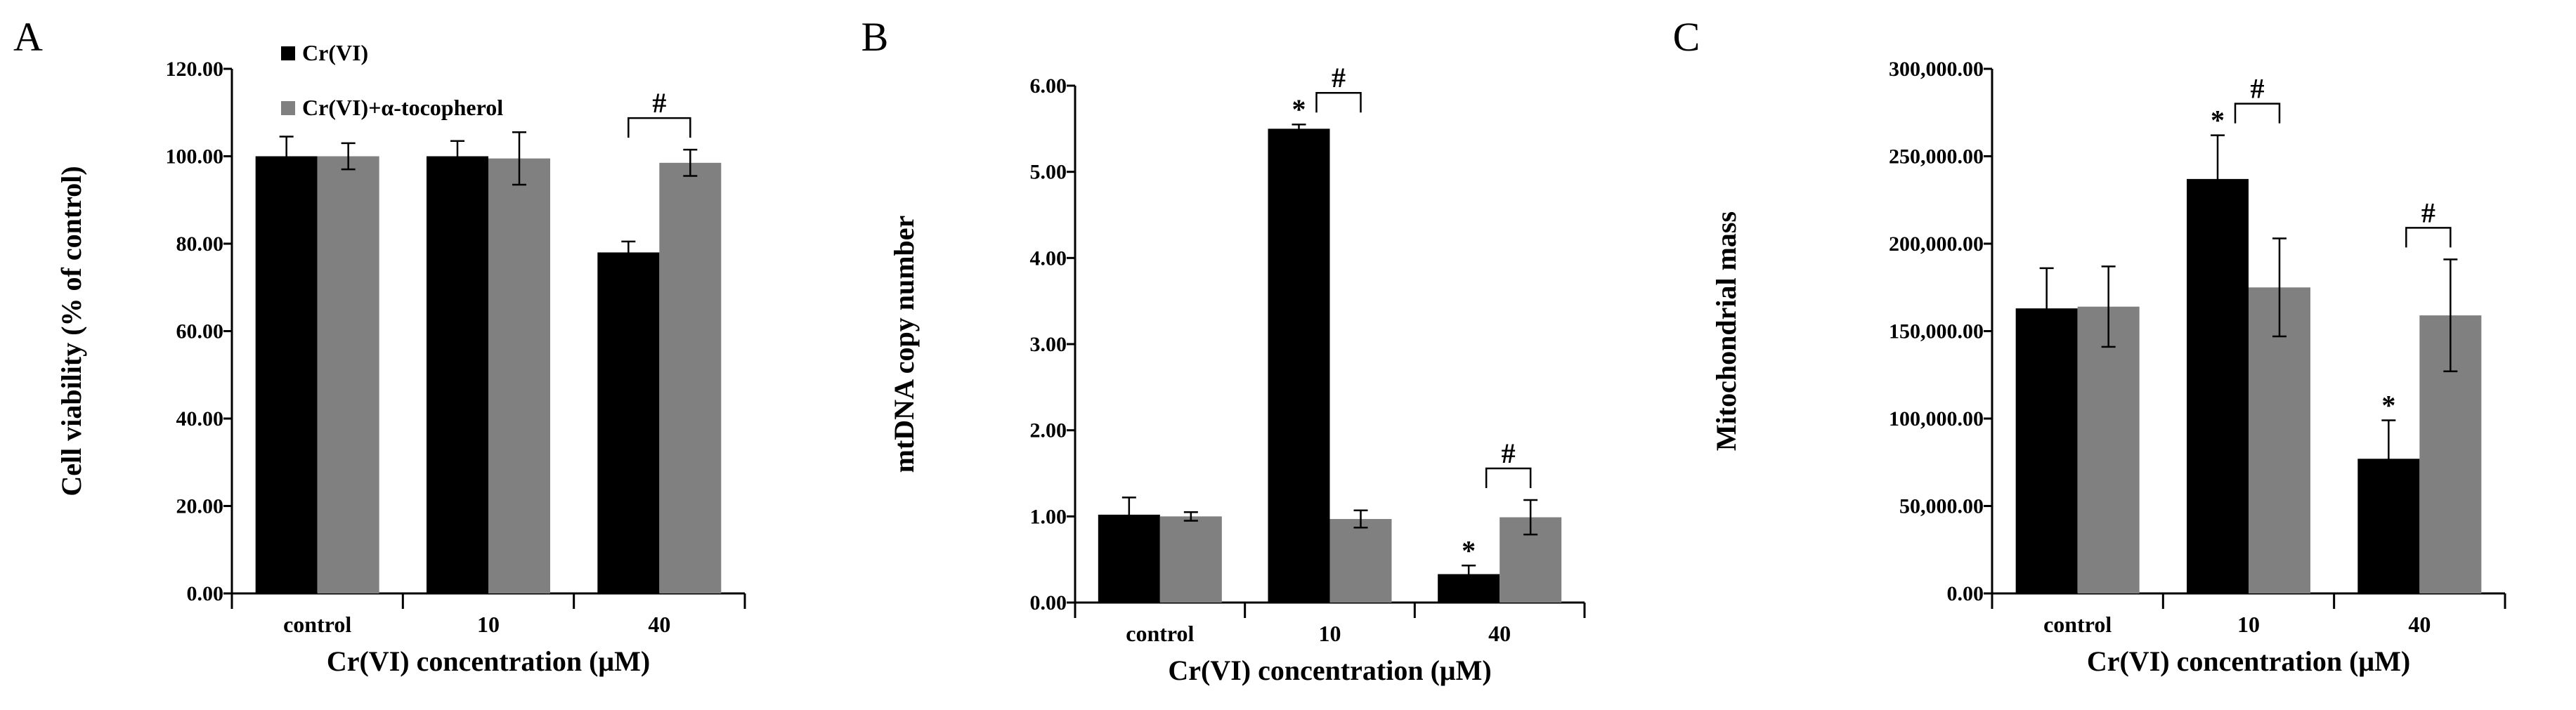 This screenshot has width=2576, height=710. I want to click on y-tick-label: 250,000.00, so click(1936, 157).